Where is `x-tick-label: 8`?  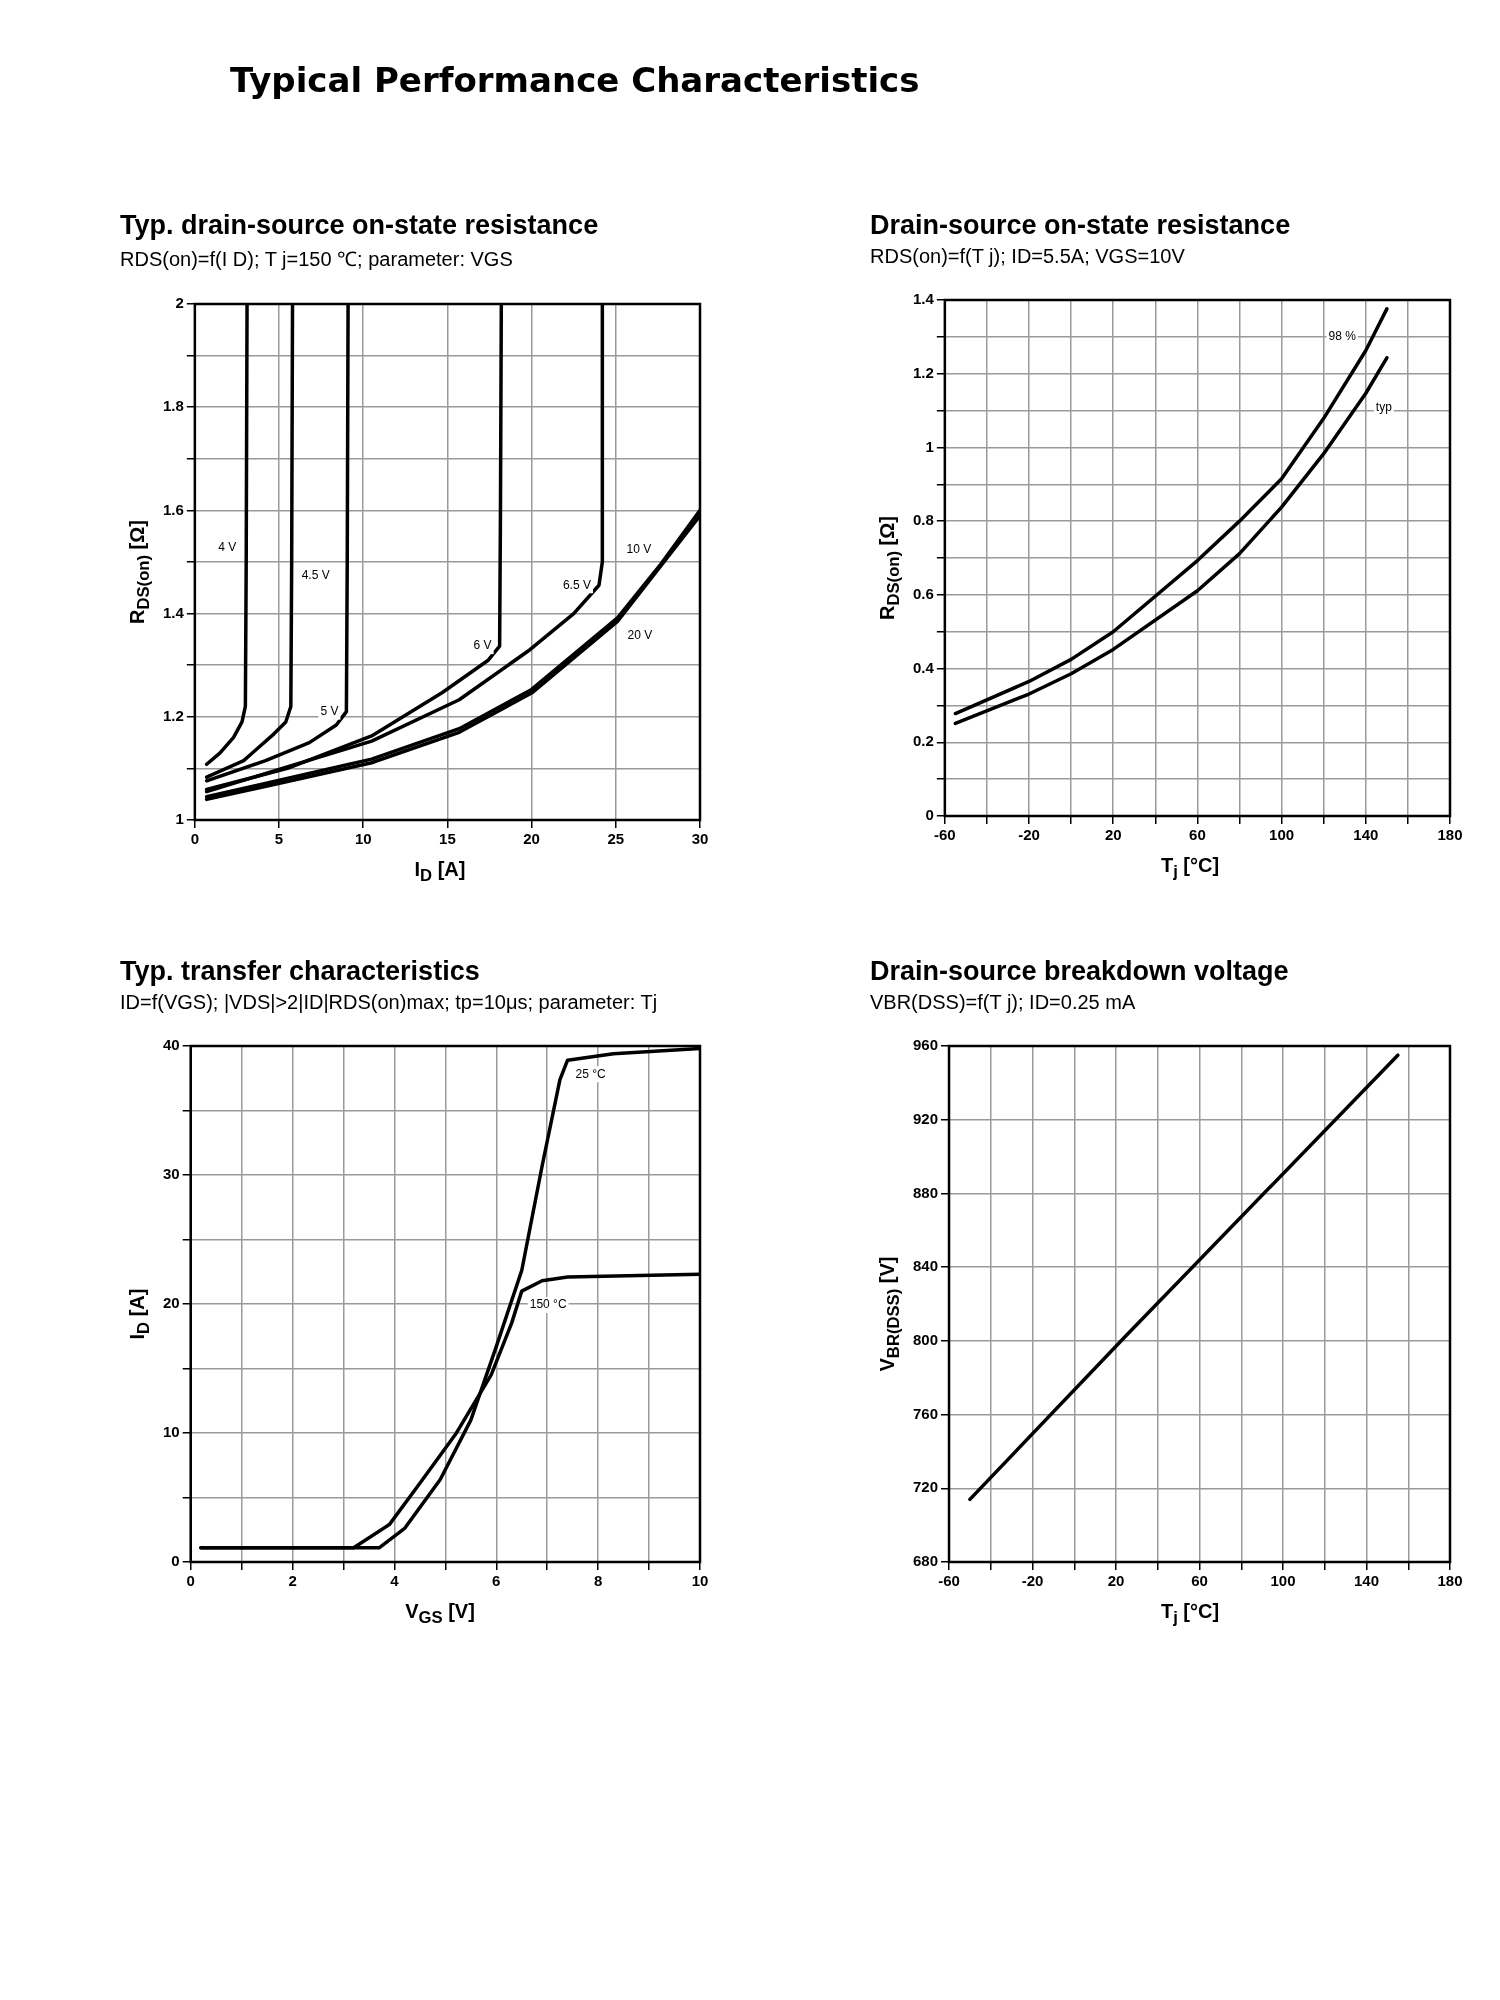
x-tick-label: 8 is located at coordinates (598, 1581).